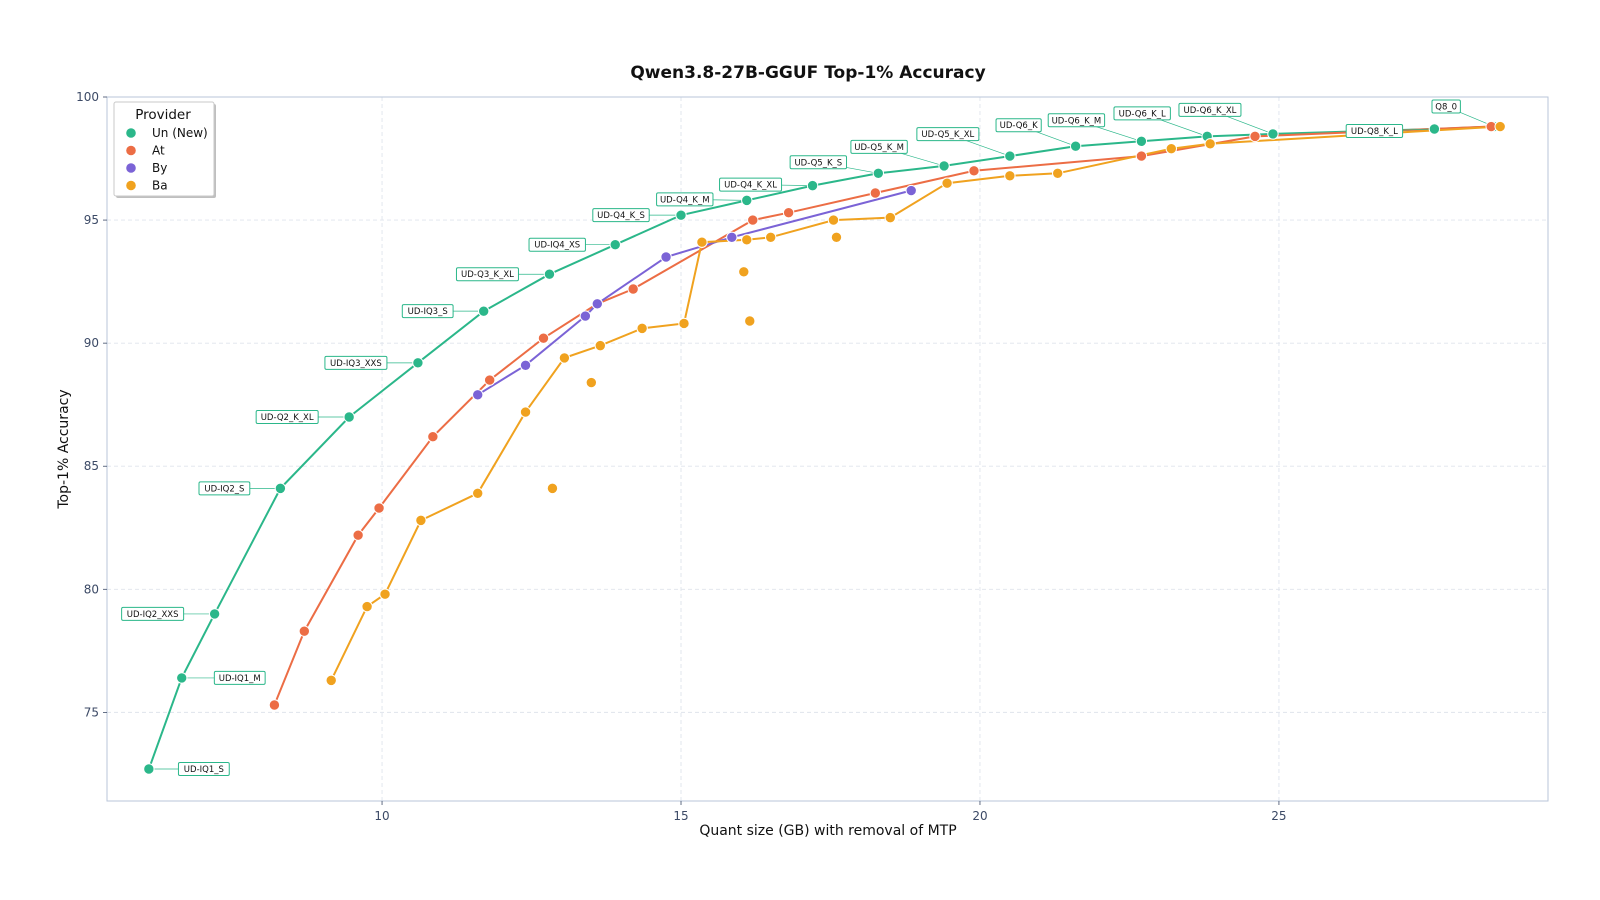  What do you see at coordinates (163, 115) in the screenshot?
I see `legend-title: Provider` at bounding box center [163, 115].